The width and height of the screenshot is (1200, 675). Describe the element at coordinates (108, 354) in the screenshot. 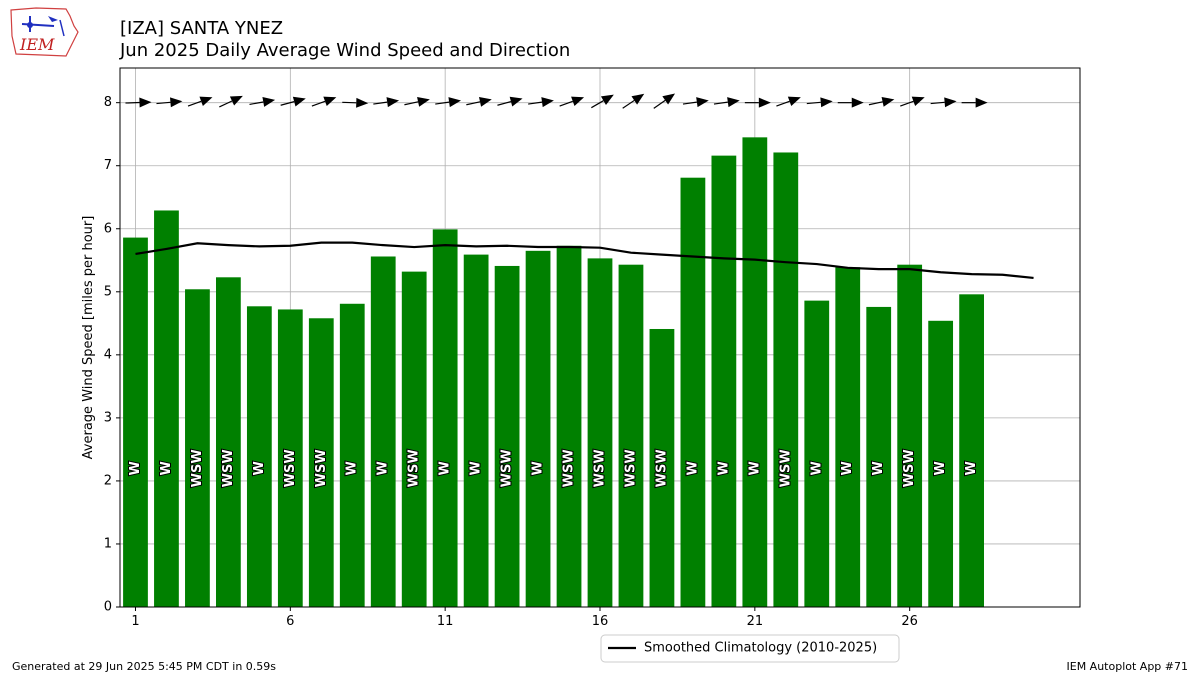

I see `y-tick-label: 4` at that location.